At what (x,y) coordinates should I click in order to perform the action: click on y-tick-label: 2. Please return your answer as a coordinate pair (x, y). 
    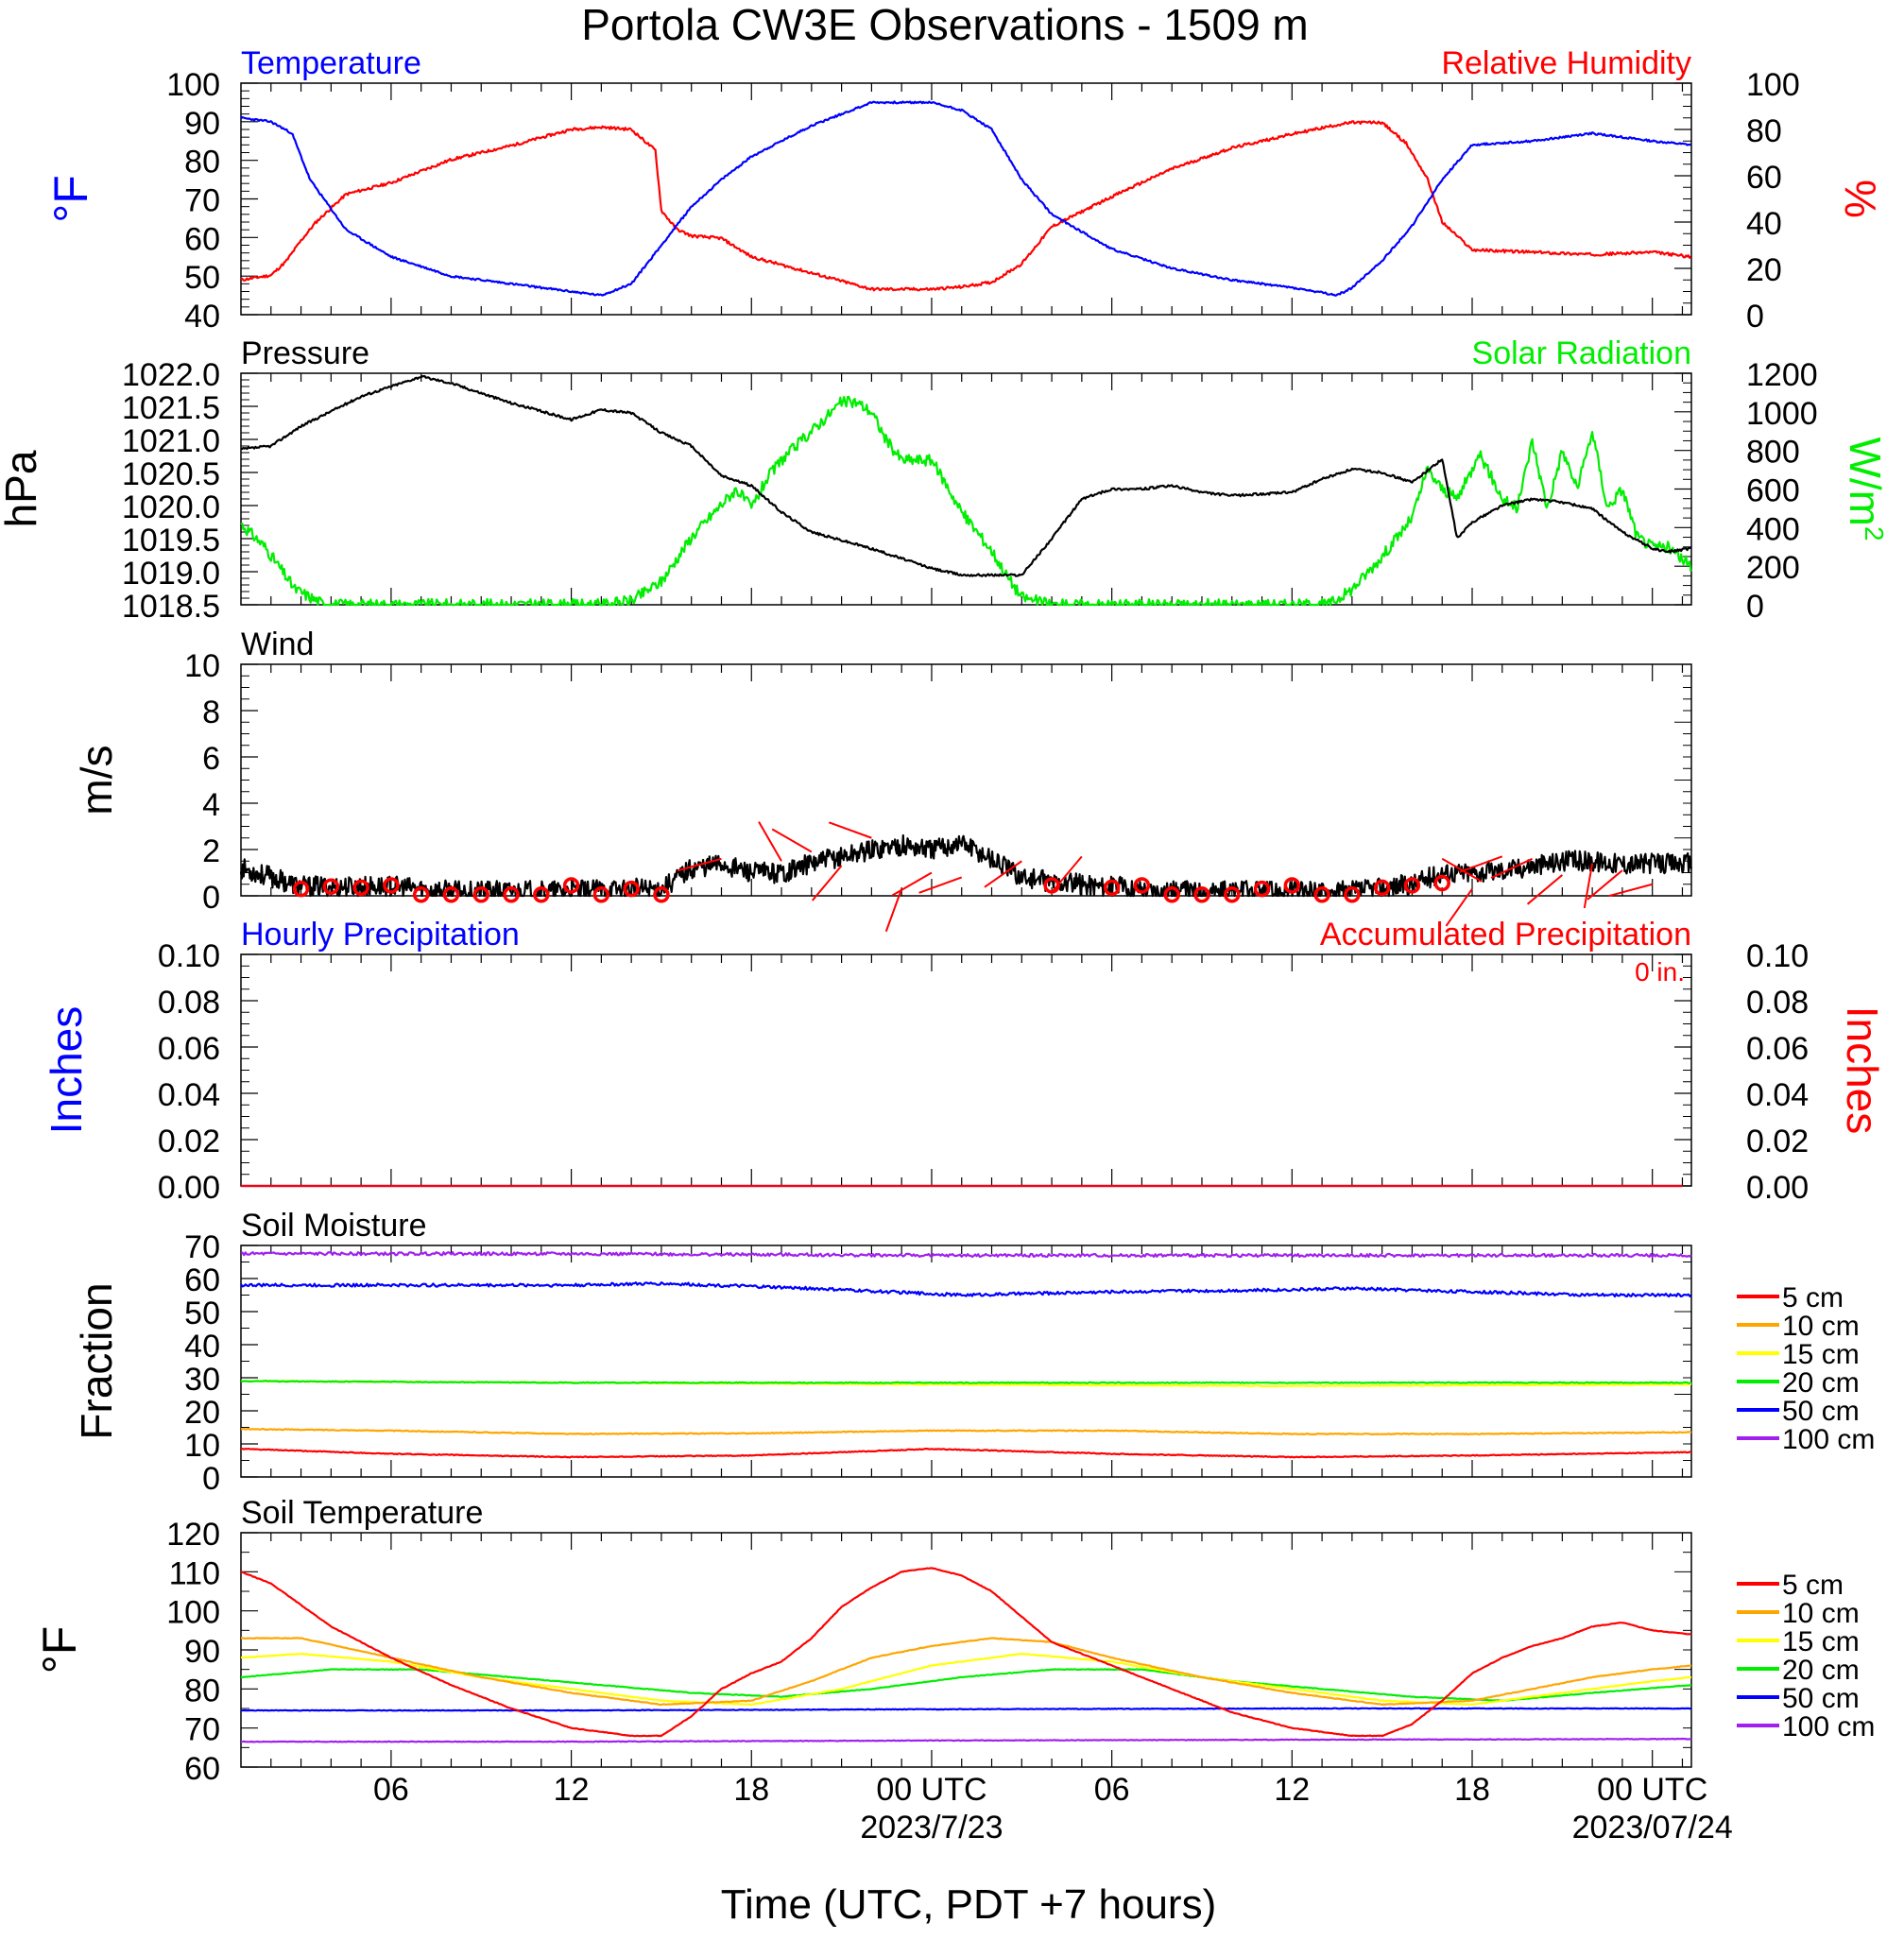
    Looking at the image, I should click on (211, 851).